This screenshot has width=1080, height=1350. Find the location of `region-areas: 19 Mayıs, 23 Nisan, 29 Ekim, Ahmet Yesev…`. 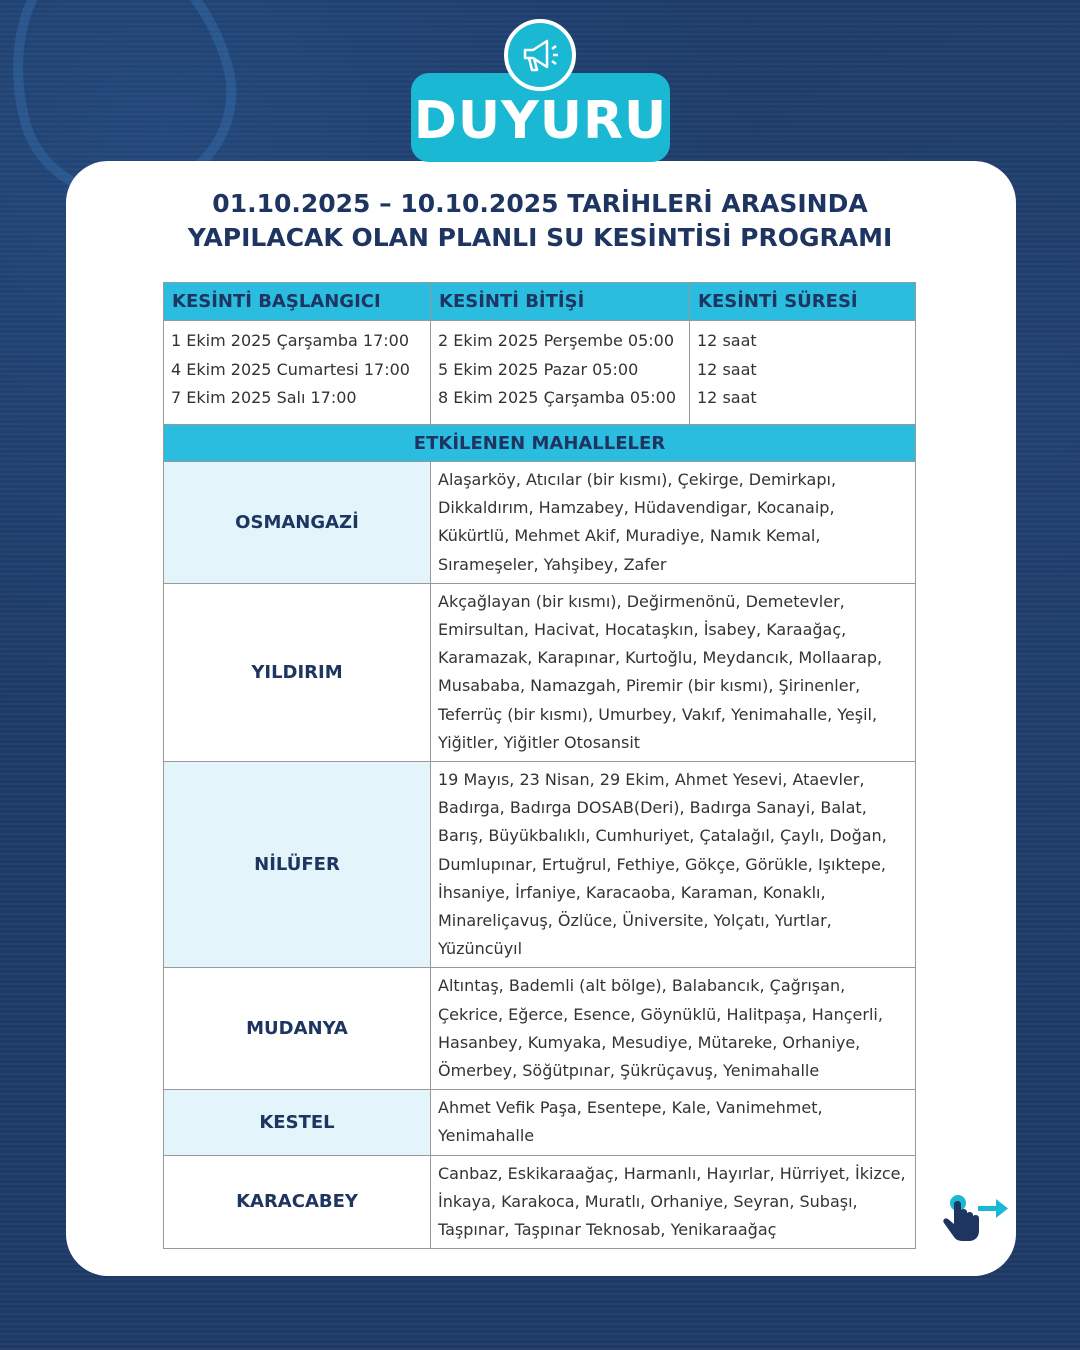

region-areas: 19 Mayıs, 23 Nisan, 29 Ekim, Ahmet Yesev… is located at coordinates (673, 865).